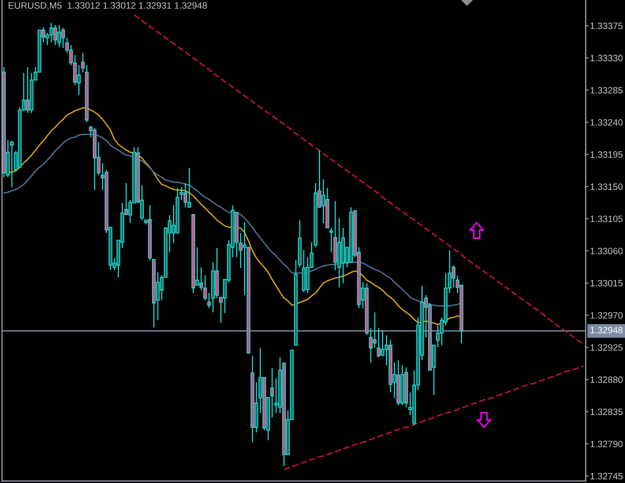  What do you see at coordinates (606, 283) in the screenshot?
I see `y-tick-label: 1.33015` at bounding box center [606, 283].